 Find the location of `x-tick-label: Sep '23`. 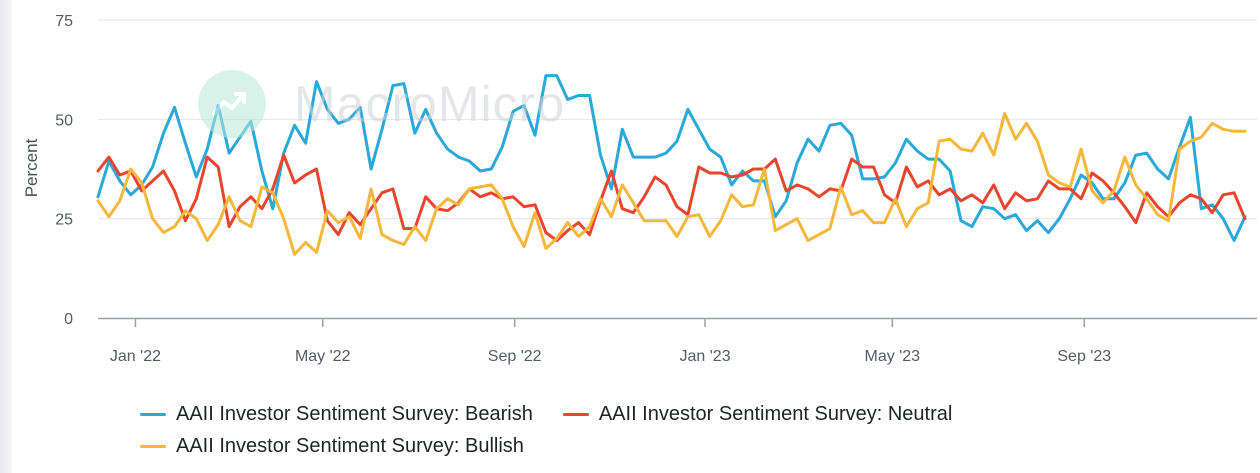

x-tick-label: Sep '23 is located at coordinates (1084, 356).